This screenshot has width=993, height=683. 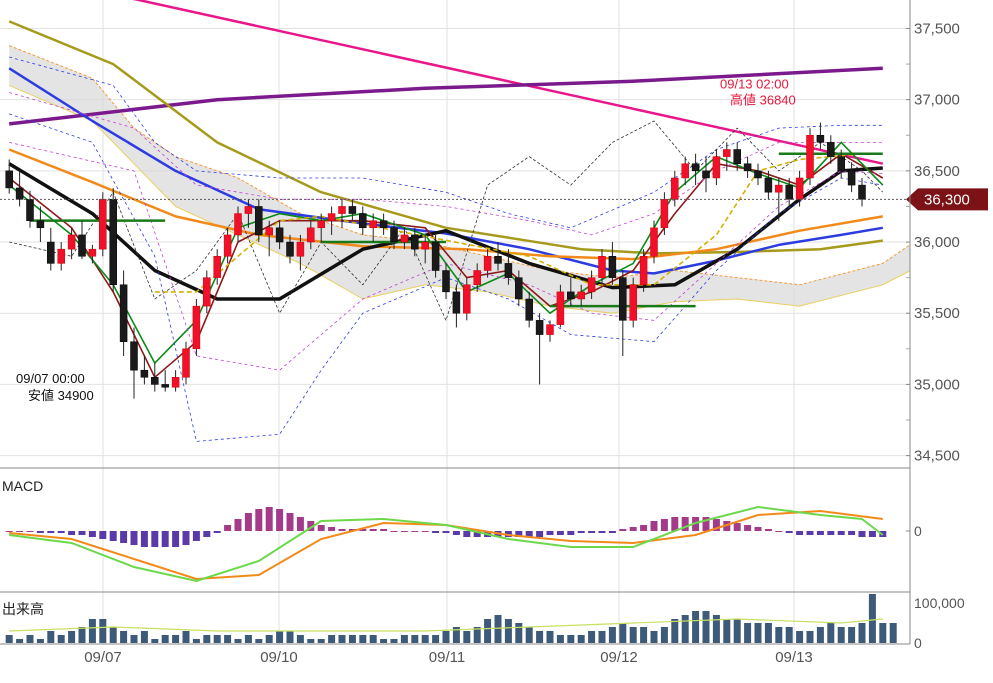 I want to click on high-annotation-label: 高値 36840, so click(x=763, y=99).